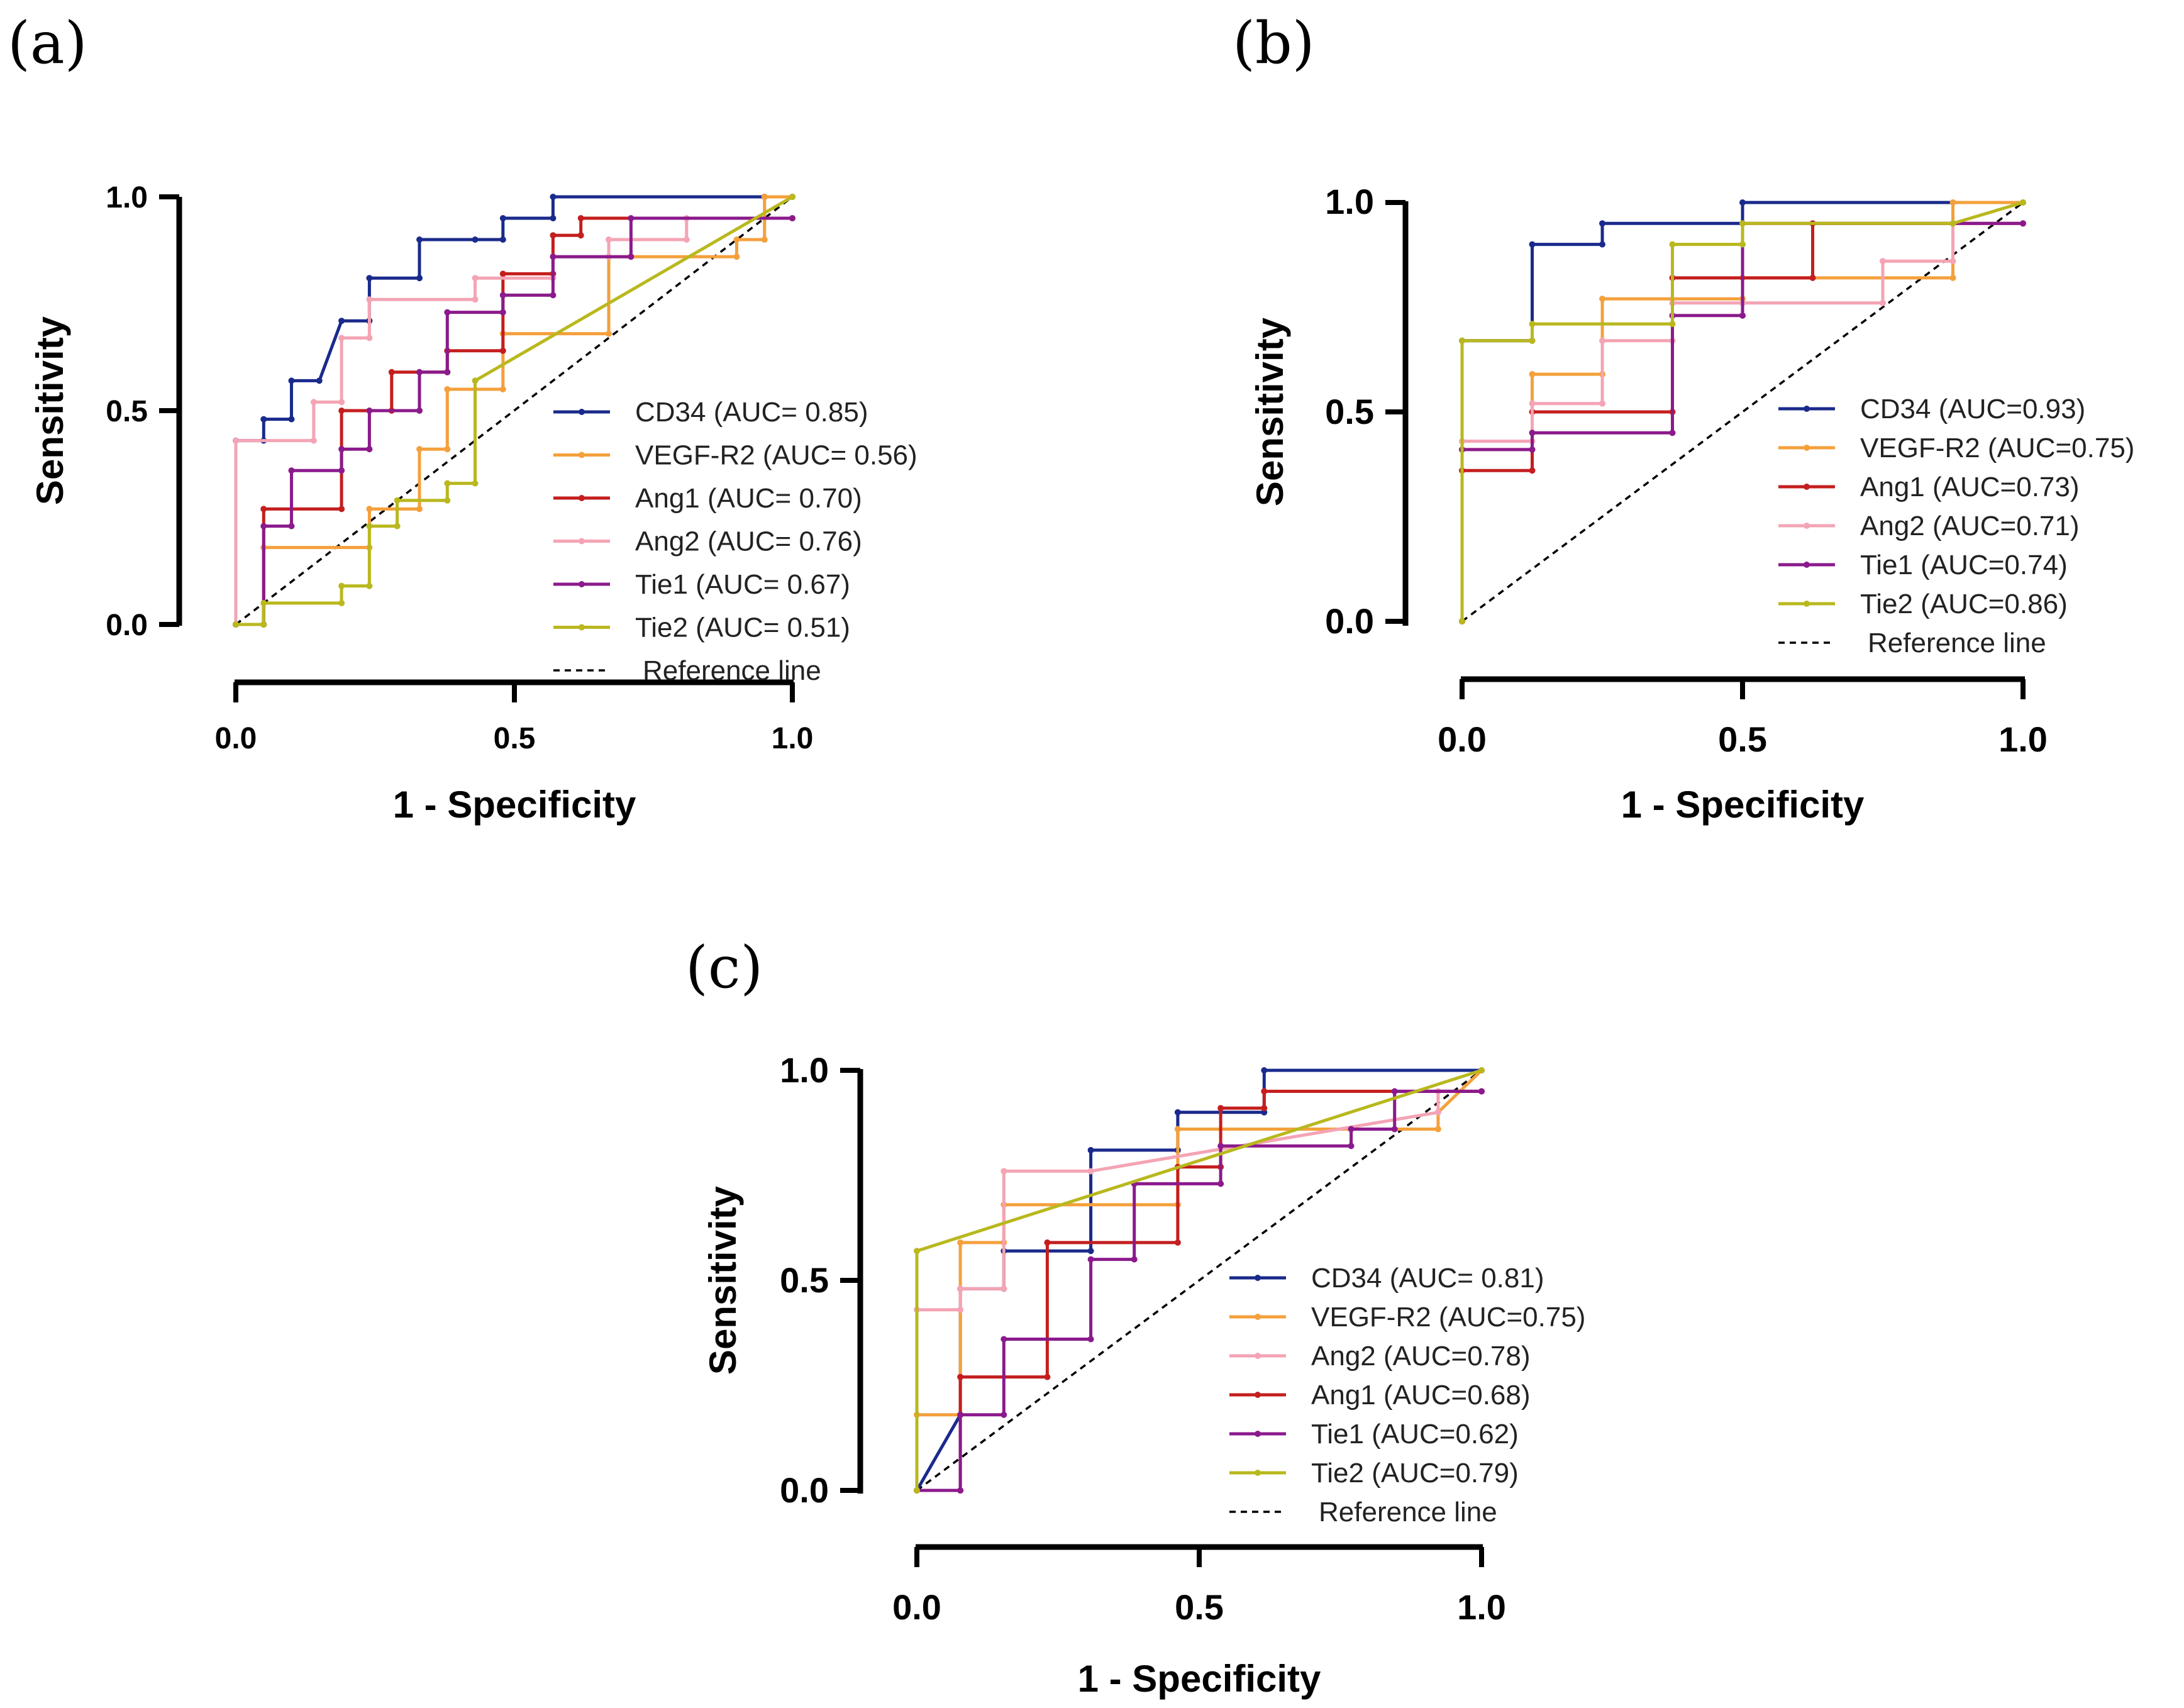 This screenshot has width=2184, height=1708. Describe the element at coordinates (514, 805) in the screenshot. I see `x-axis-title: 1 - Specificity` at that location.